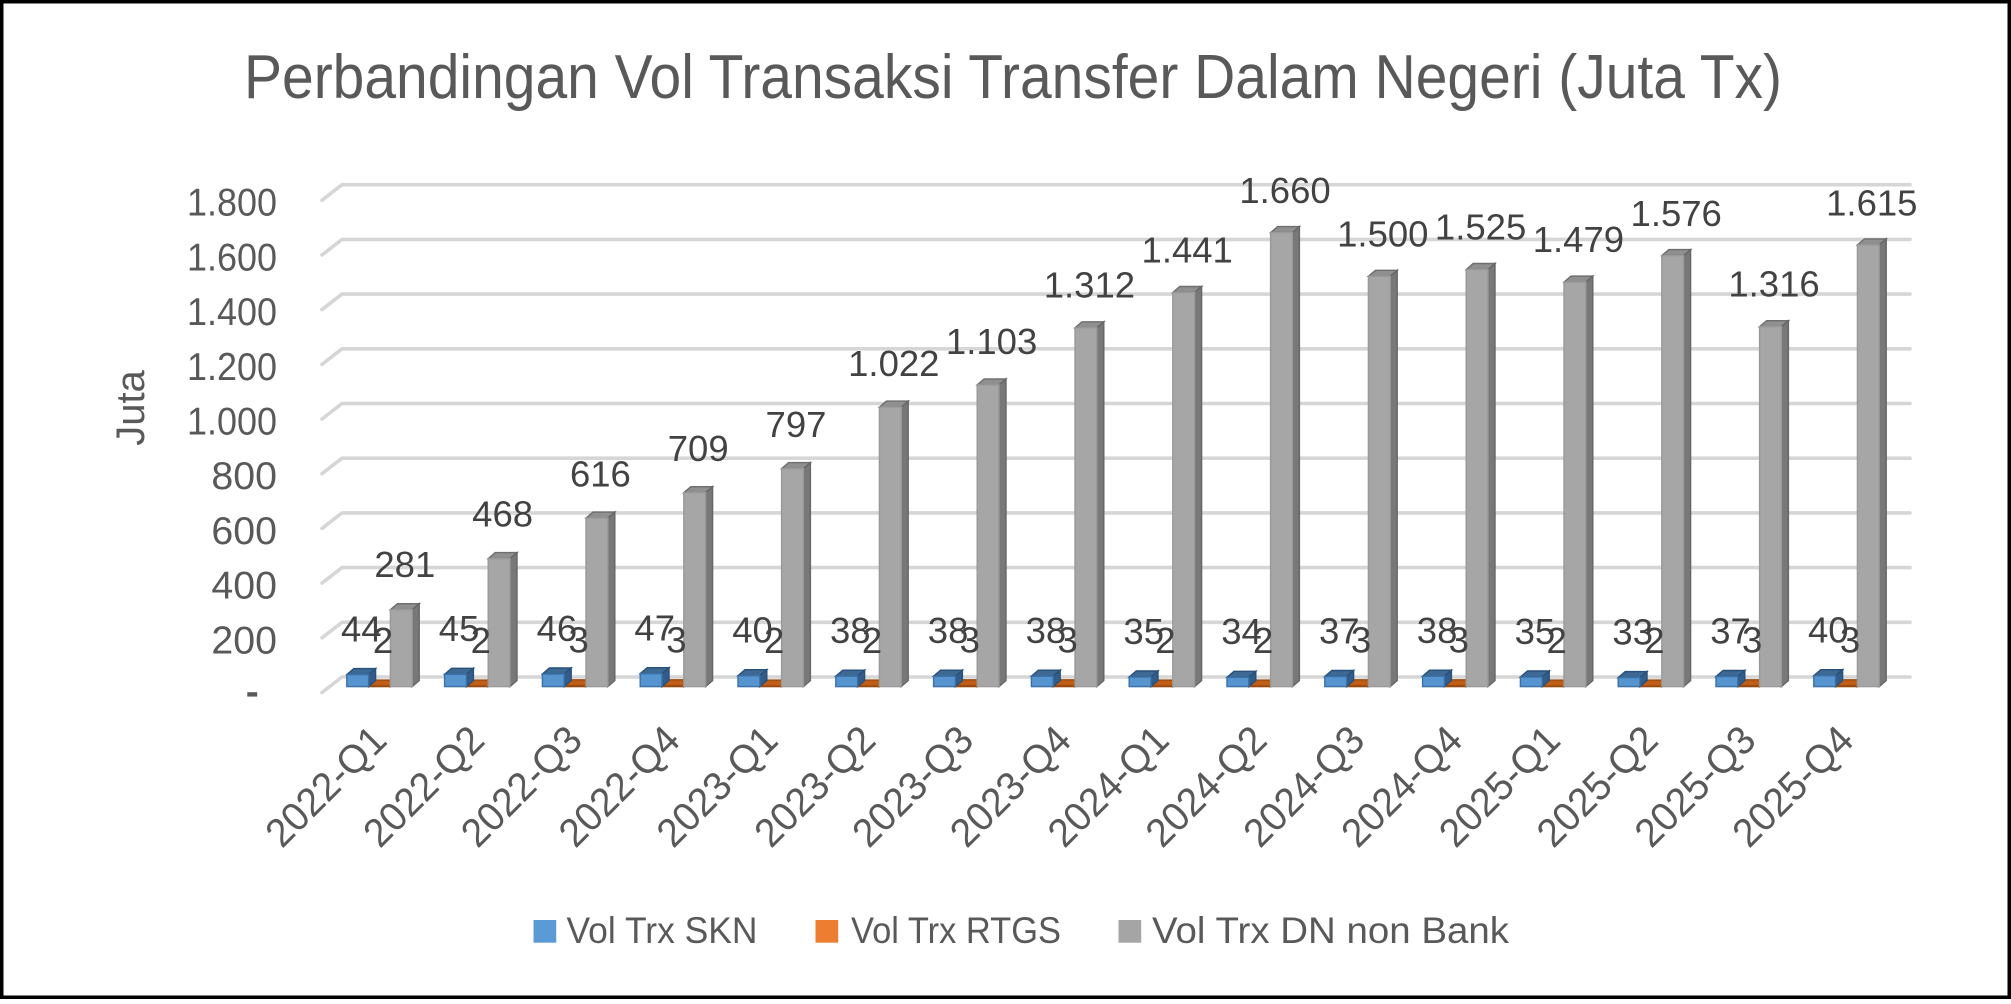 This screenshot has width=2011, height=1004. I want to click on svg-text: 1.615, so click(1871, 202).